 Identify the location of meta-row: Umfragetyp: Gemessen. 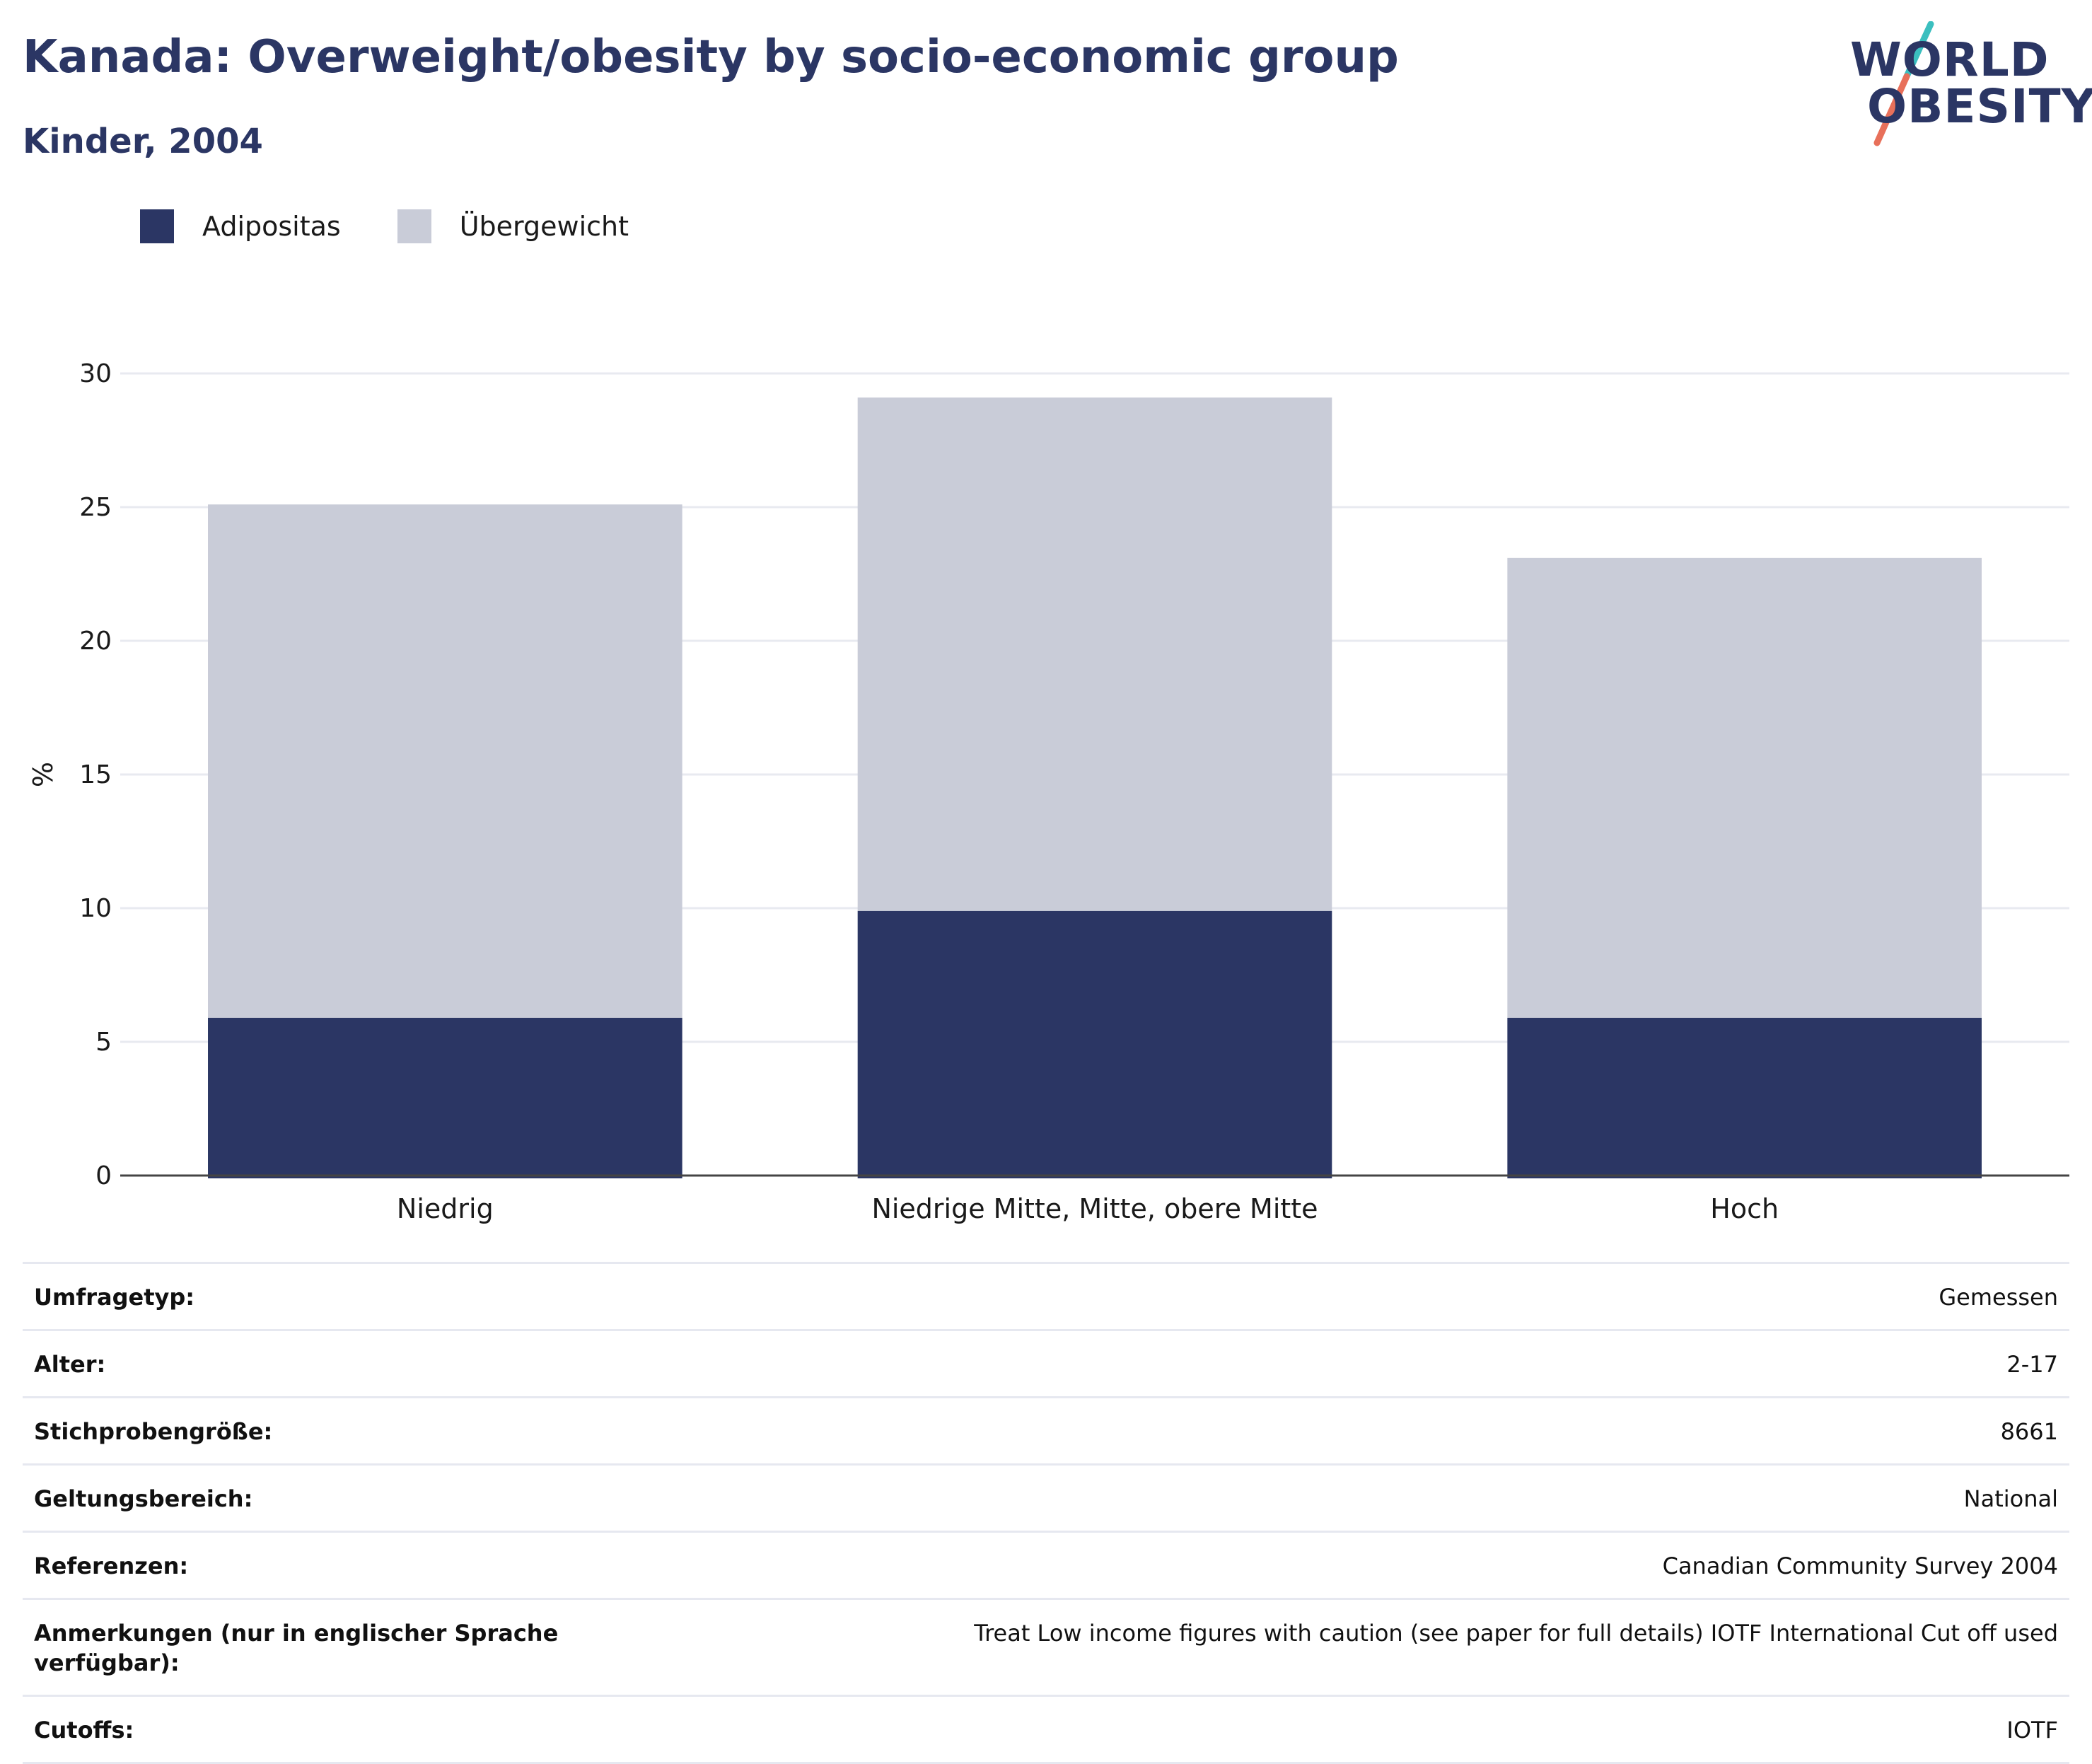
(1046, 1297).